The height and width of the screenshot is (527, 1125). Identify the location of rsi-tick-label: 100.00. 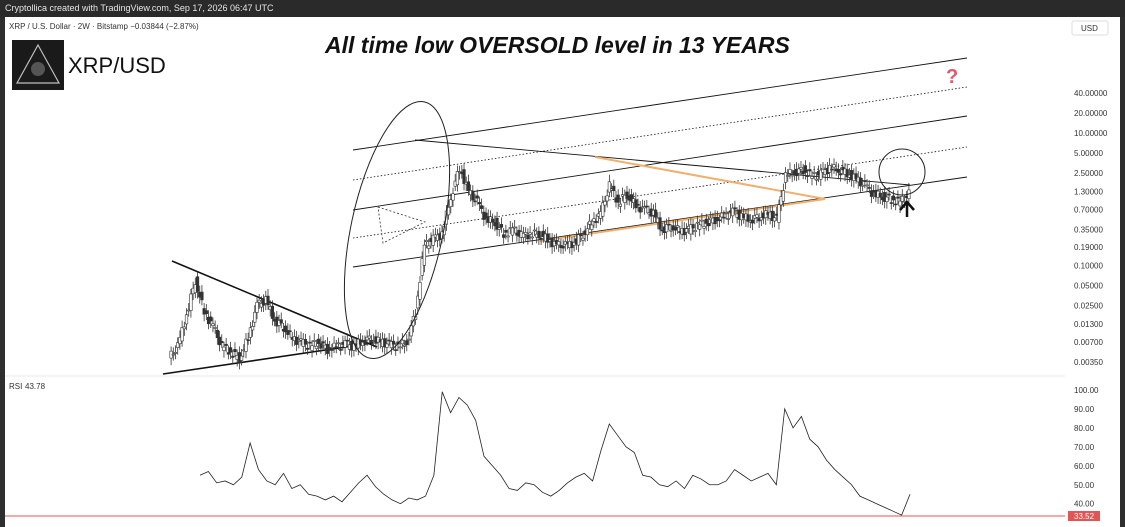
(1086, 390).